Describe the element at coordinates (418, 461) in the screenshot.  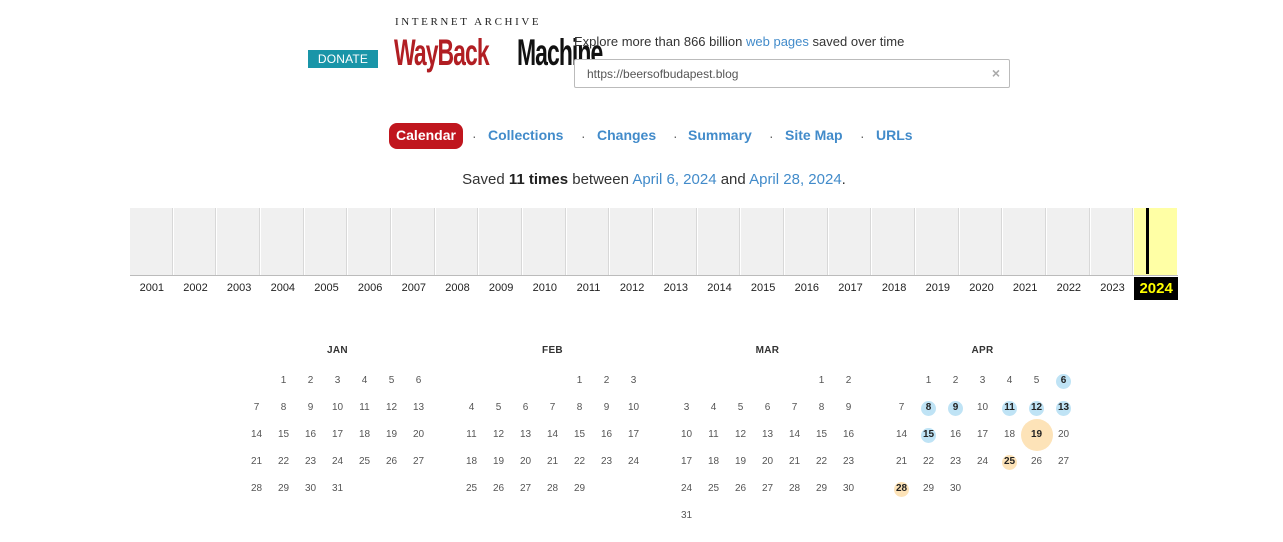
I see `day-number: 27` at that location.